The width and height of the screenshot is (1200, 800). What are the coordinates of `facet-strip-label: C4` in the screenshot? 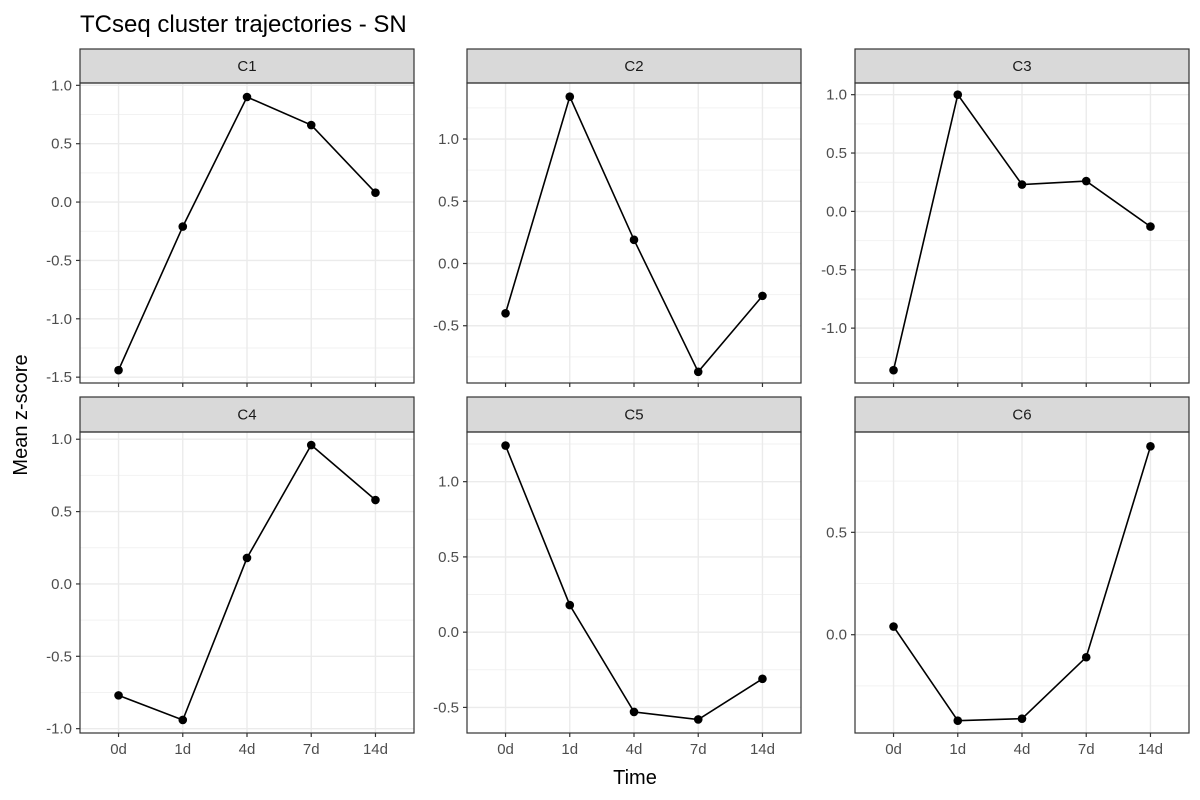 It's located at (246, 415).